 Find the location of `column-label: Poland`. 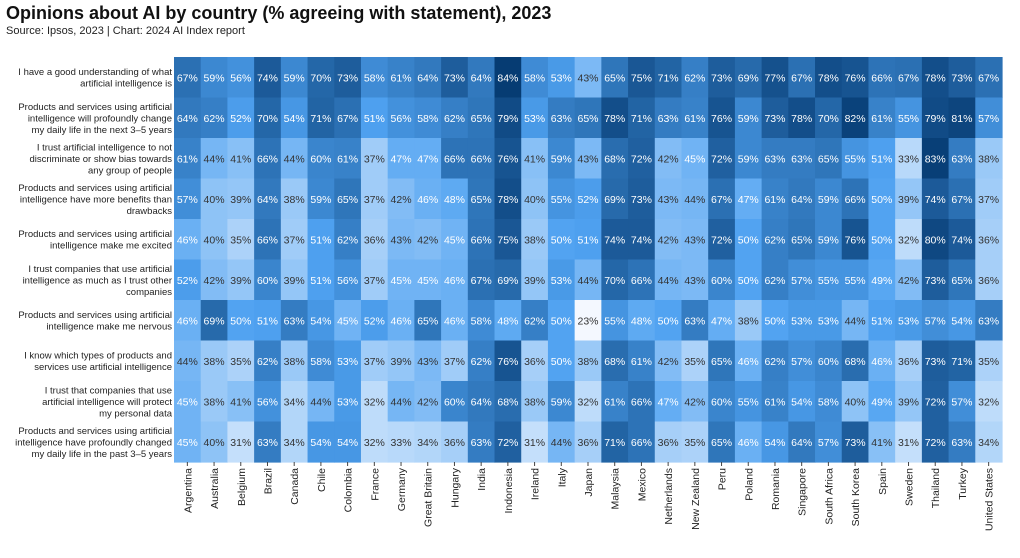

column-label: Poland is located at coordinates (749, 484).